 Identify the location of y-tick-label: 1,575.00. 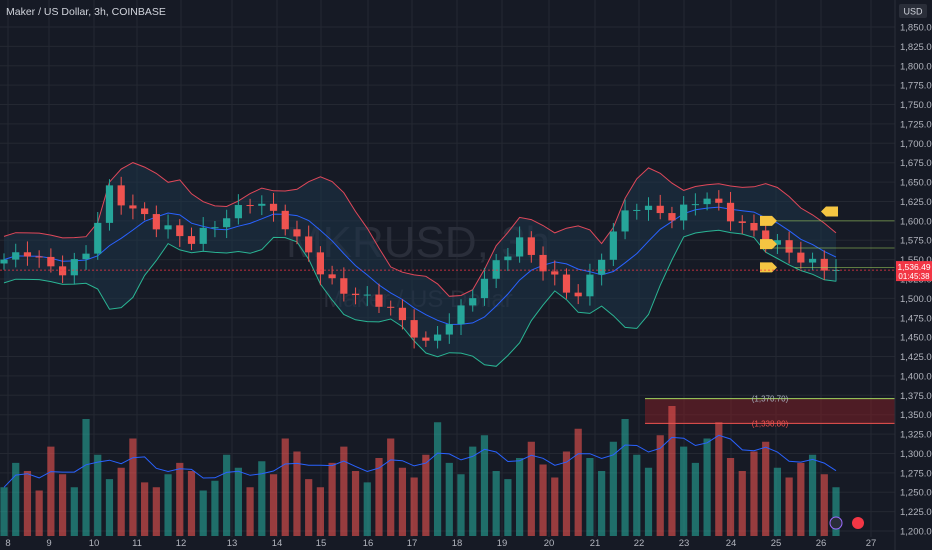
(916, 241).